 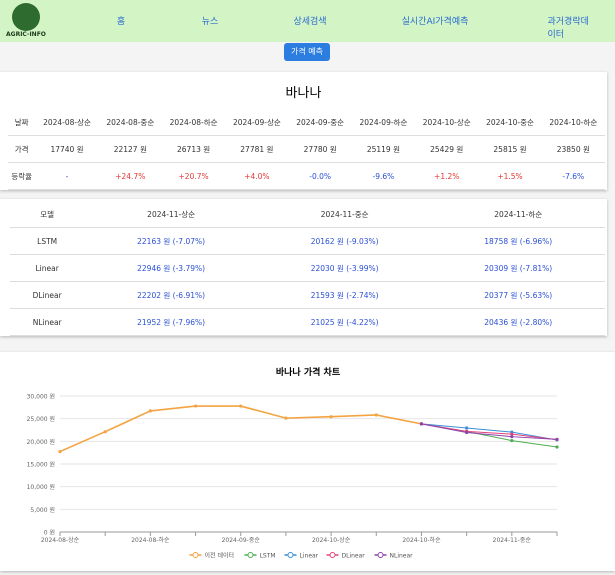 I want to click on table-cell: 20162 원 (-9.03%), so click(x=344, y=241).